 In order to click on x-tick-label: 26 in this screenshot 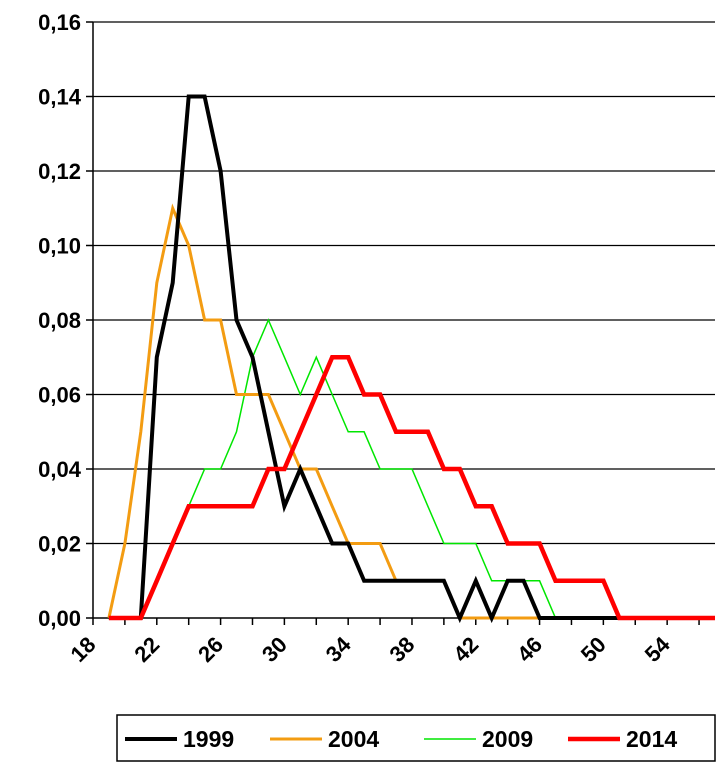, I will do `click(210, 649)`.